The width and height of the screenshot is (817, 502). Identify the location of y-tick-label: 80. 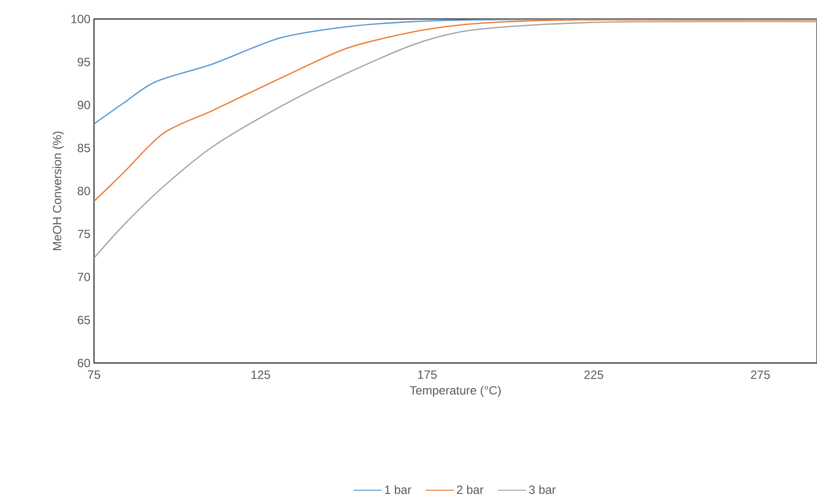
(84, 191).